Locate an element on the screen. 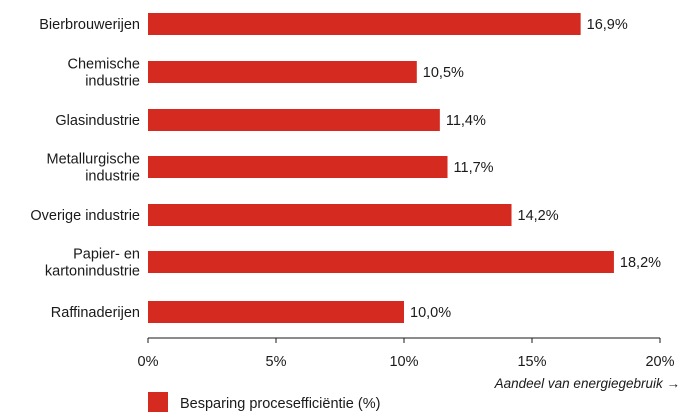  legend-swatch is located at coordinates (158, 402).